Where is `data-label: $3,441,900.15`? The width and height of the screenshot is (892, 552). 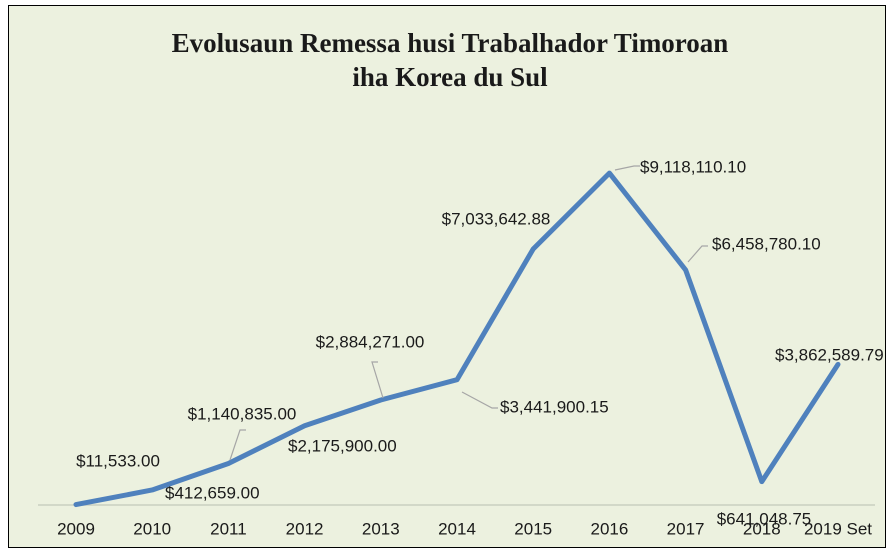
data-label: $3,441,900.15 is located at coordinates (554, 406).